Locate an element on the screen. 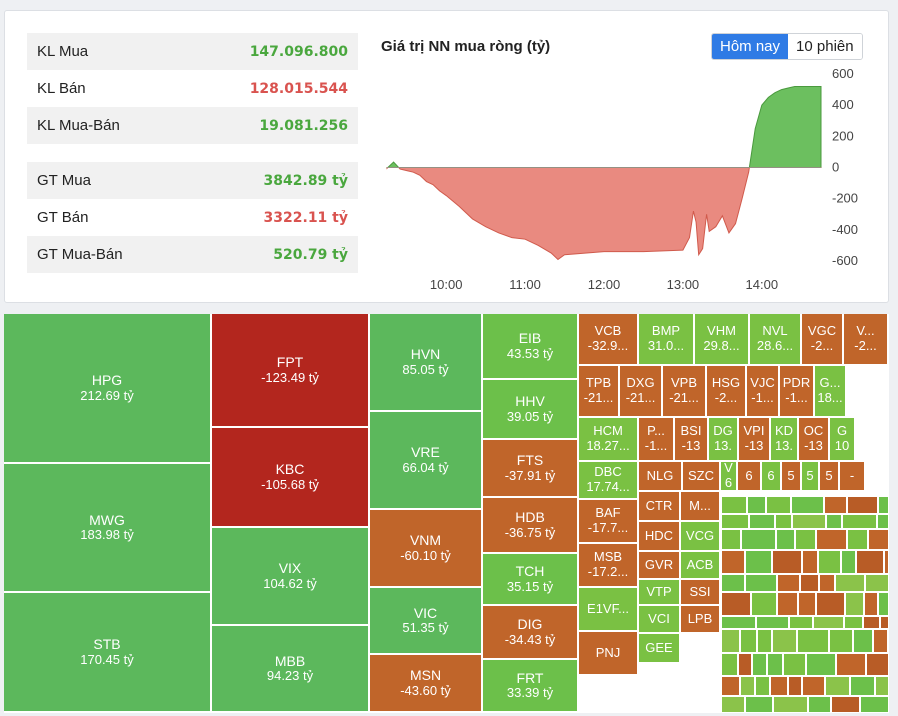 The image size is (898, 716). treemap-tile-item: 5 is located at coordinates (792, 477).